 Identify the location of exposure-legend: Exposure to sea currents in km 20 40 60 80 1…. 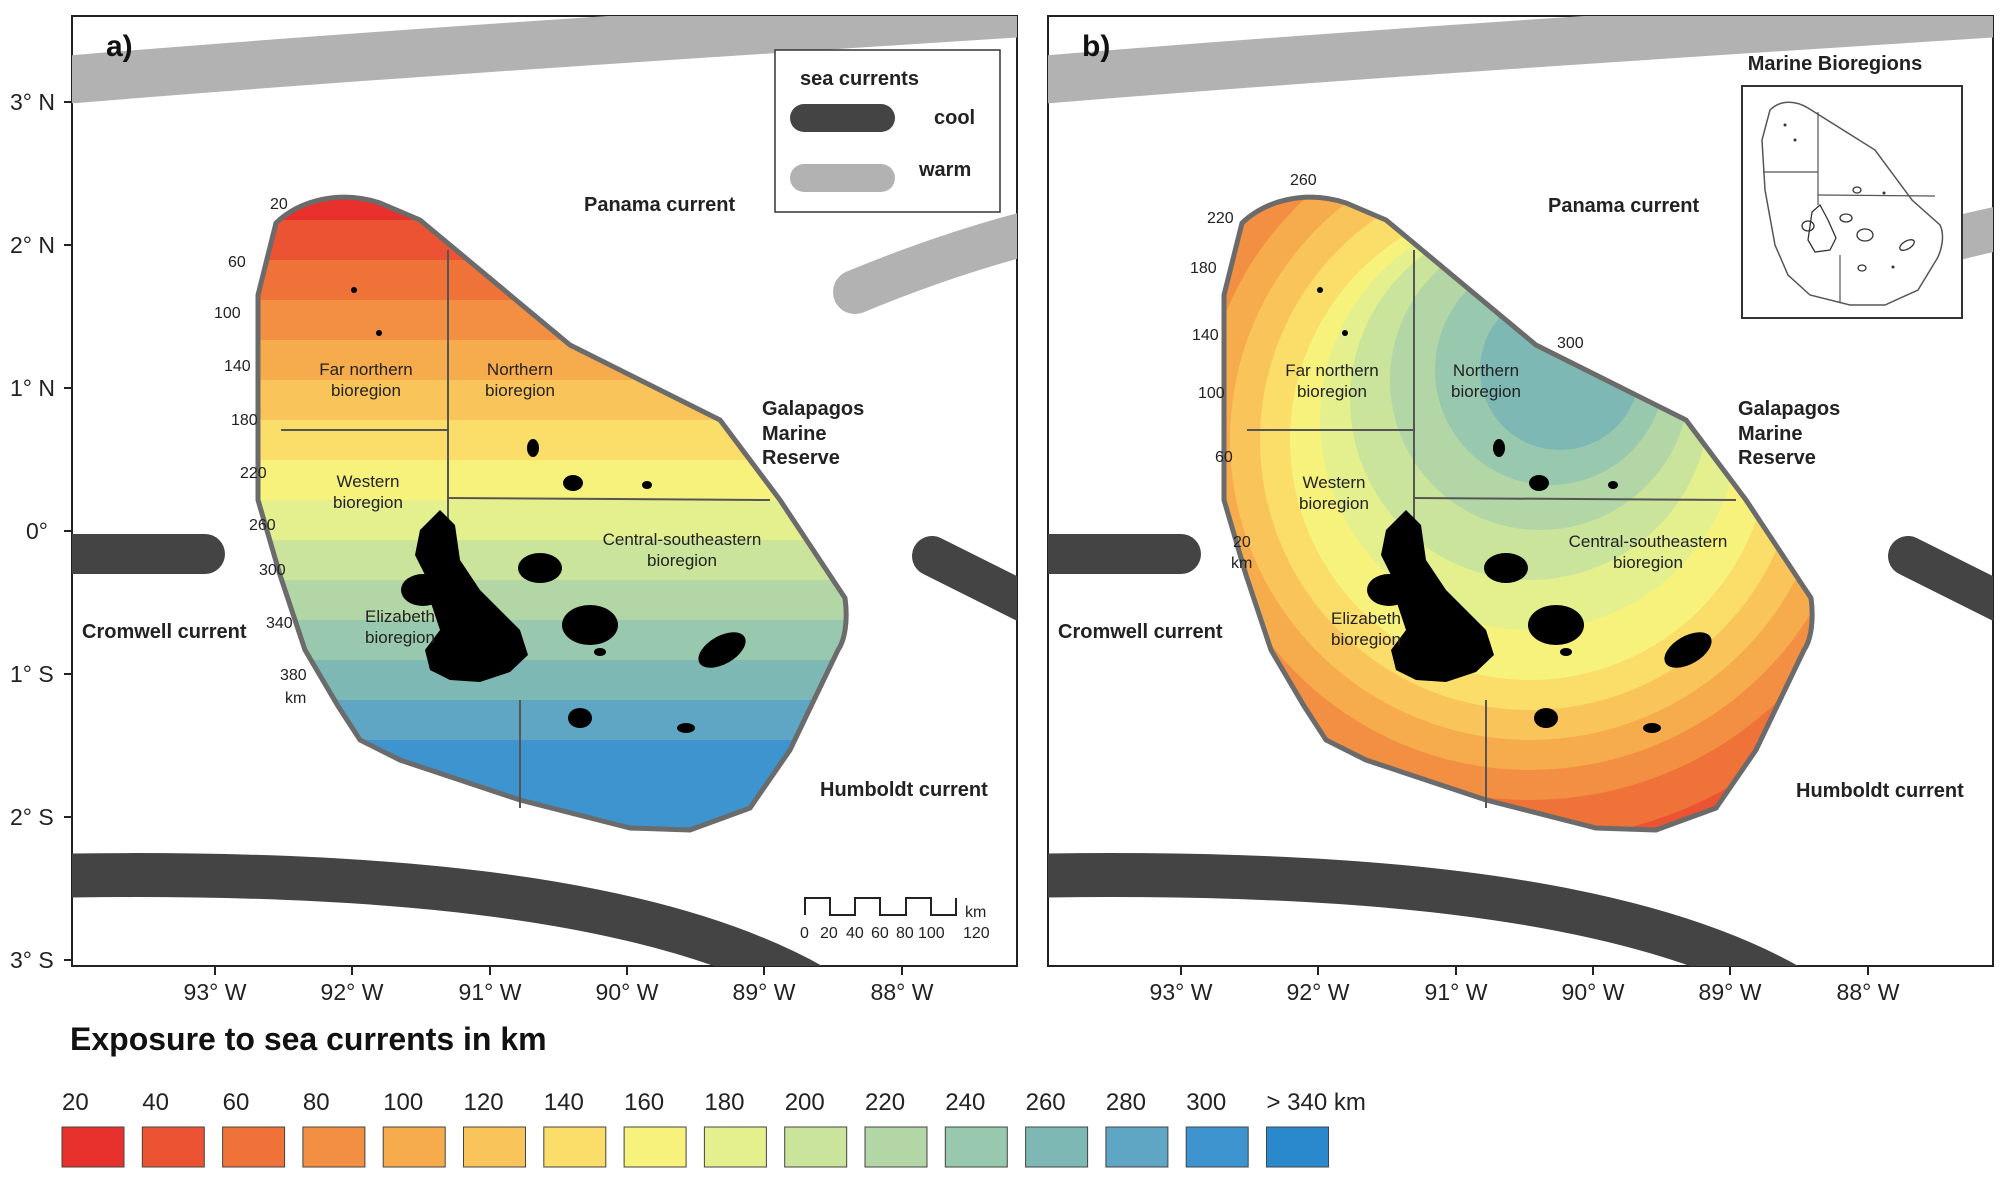
(713, 1094).